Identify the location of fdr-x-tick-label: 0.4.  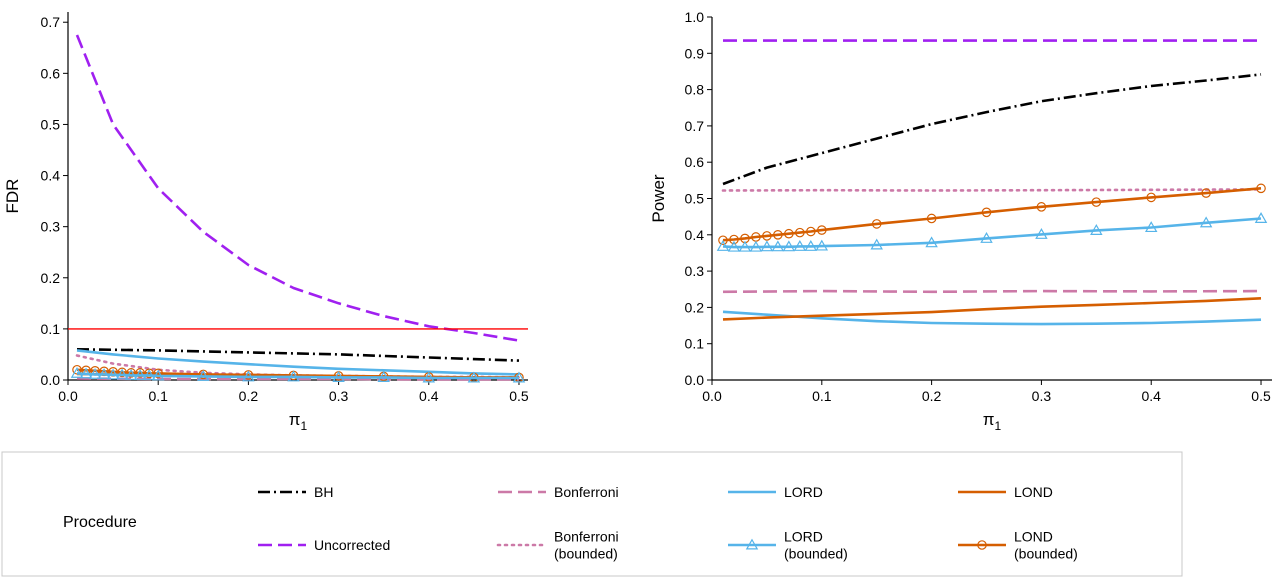
(429, 396).